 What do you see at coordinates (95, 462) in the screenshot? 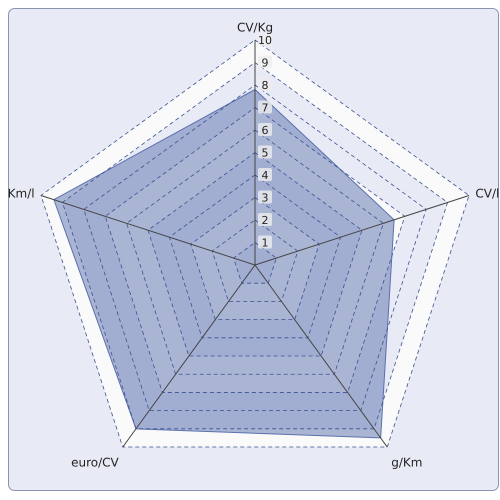
I see `spoke-label: euro/CV` at bounding box center [95, 462].